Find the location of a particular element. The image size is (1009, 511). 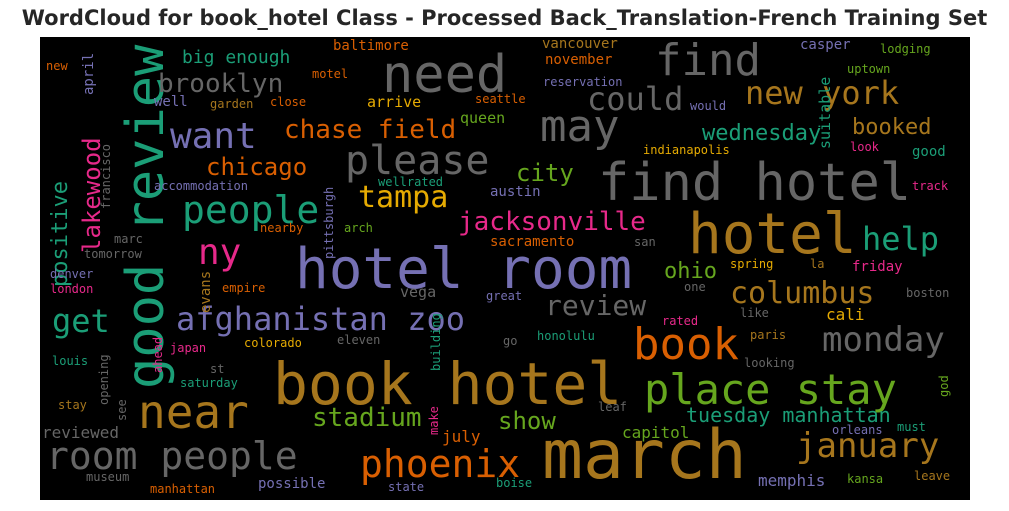

word: would is located at coordinates (708, 106).